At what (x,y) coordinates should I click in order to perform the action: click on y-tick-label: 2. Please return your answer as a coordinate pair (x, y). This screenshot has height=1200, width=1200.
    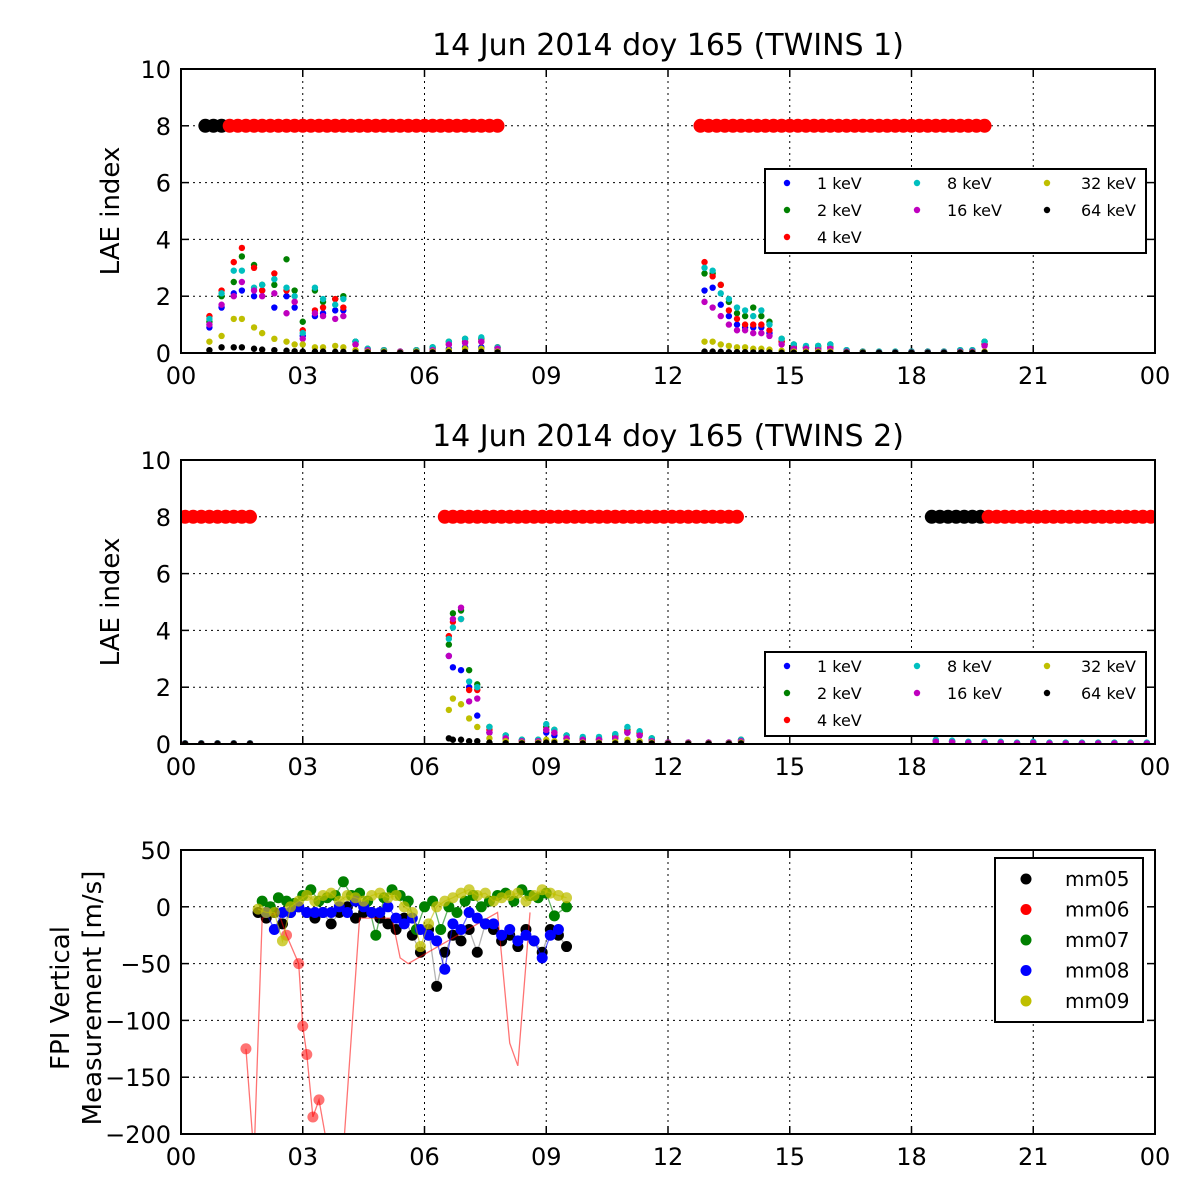
    Looking at the image, I should click on (163, 297).